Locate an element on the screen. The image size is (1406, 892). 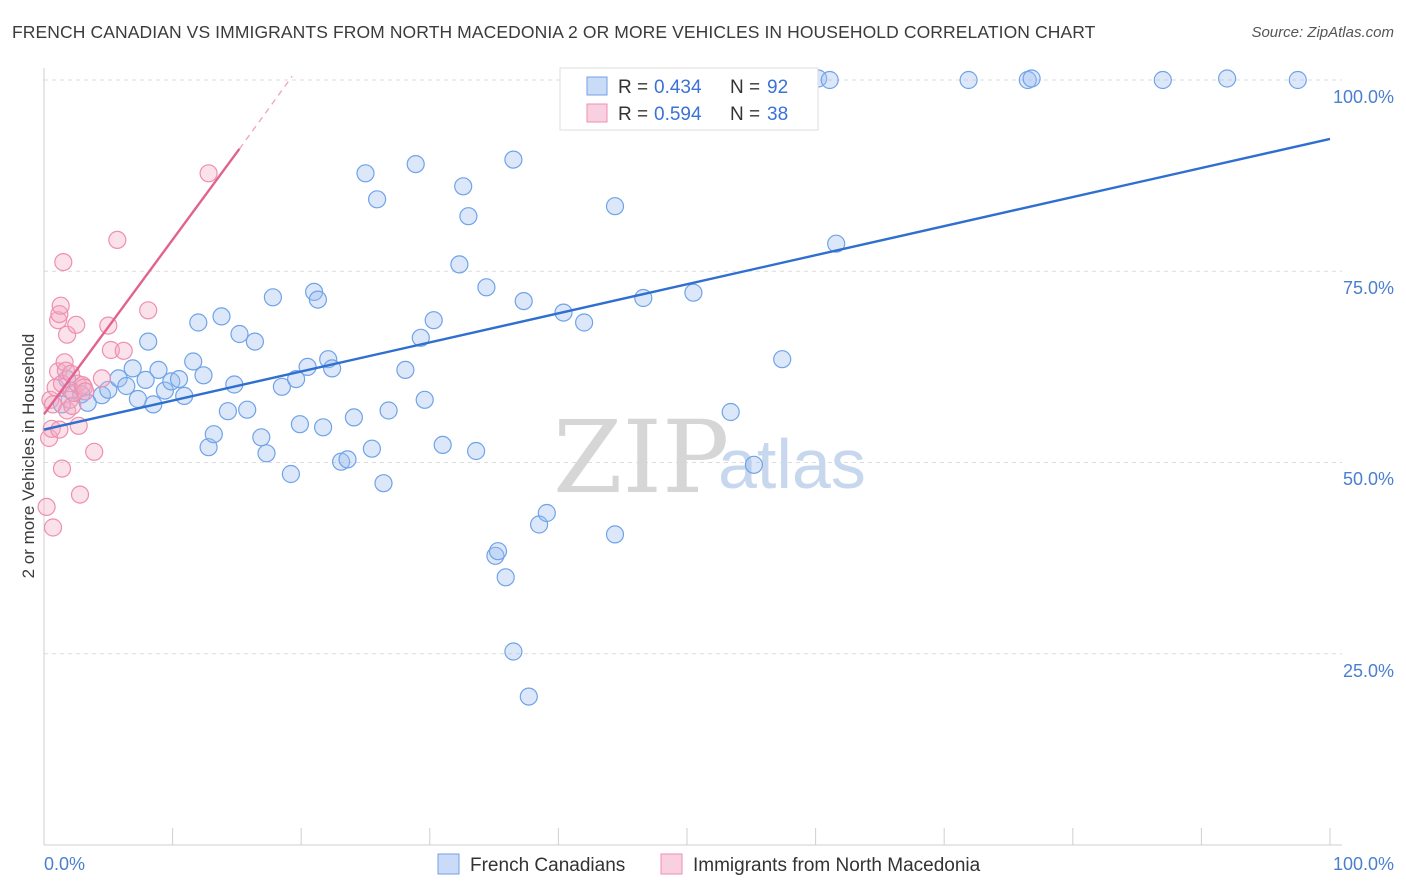
x-tick-labels: 0.0% 100.0% is located at coordinates (719, 864).